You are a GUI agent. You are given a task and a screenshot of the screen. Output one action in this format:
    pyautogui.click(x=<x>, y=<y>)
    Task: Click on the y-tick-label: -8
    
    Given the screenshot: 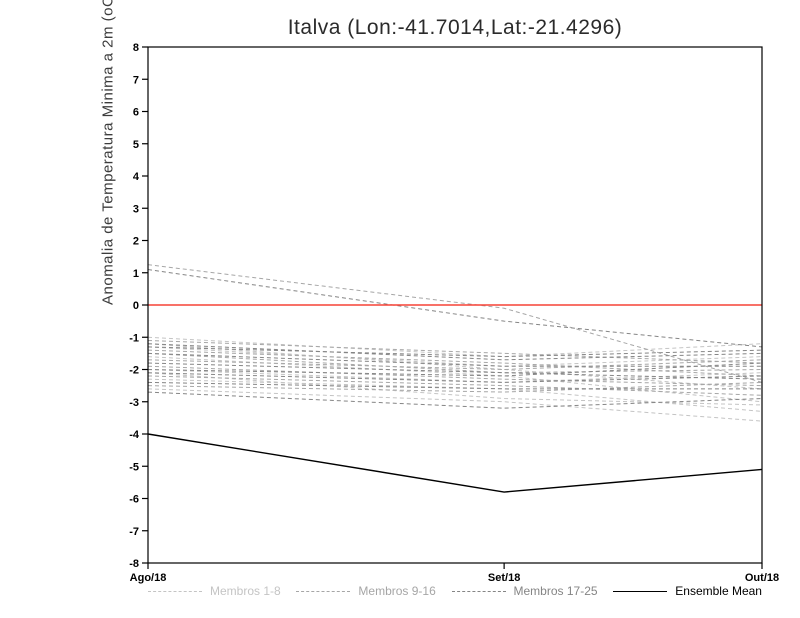 What is the action you would take?
    pyautogui.click(x=134, y=564)
    